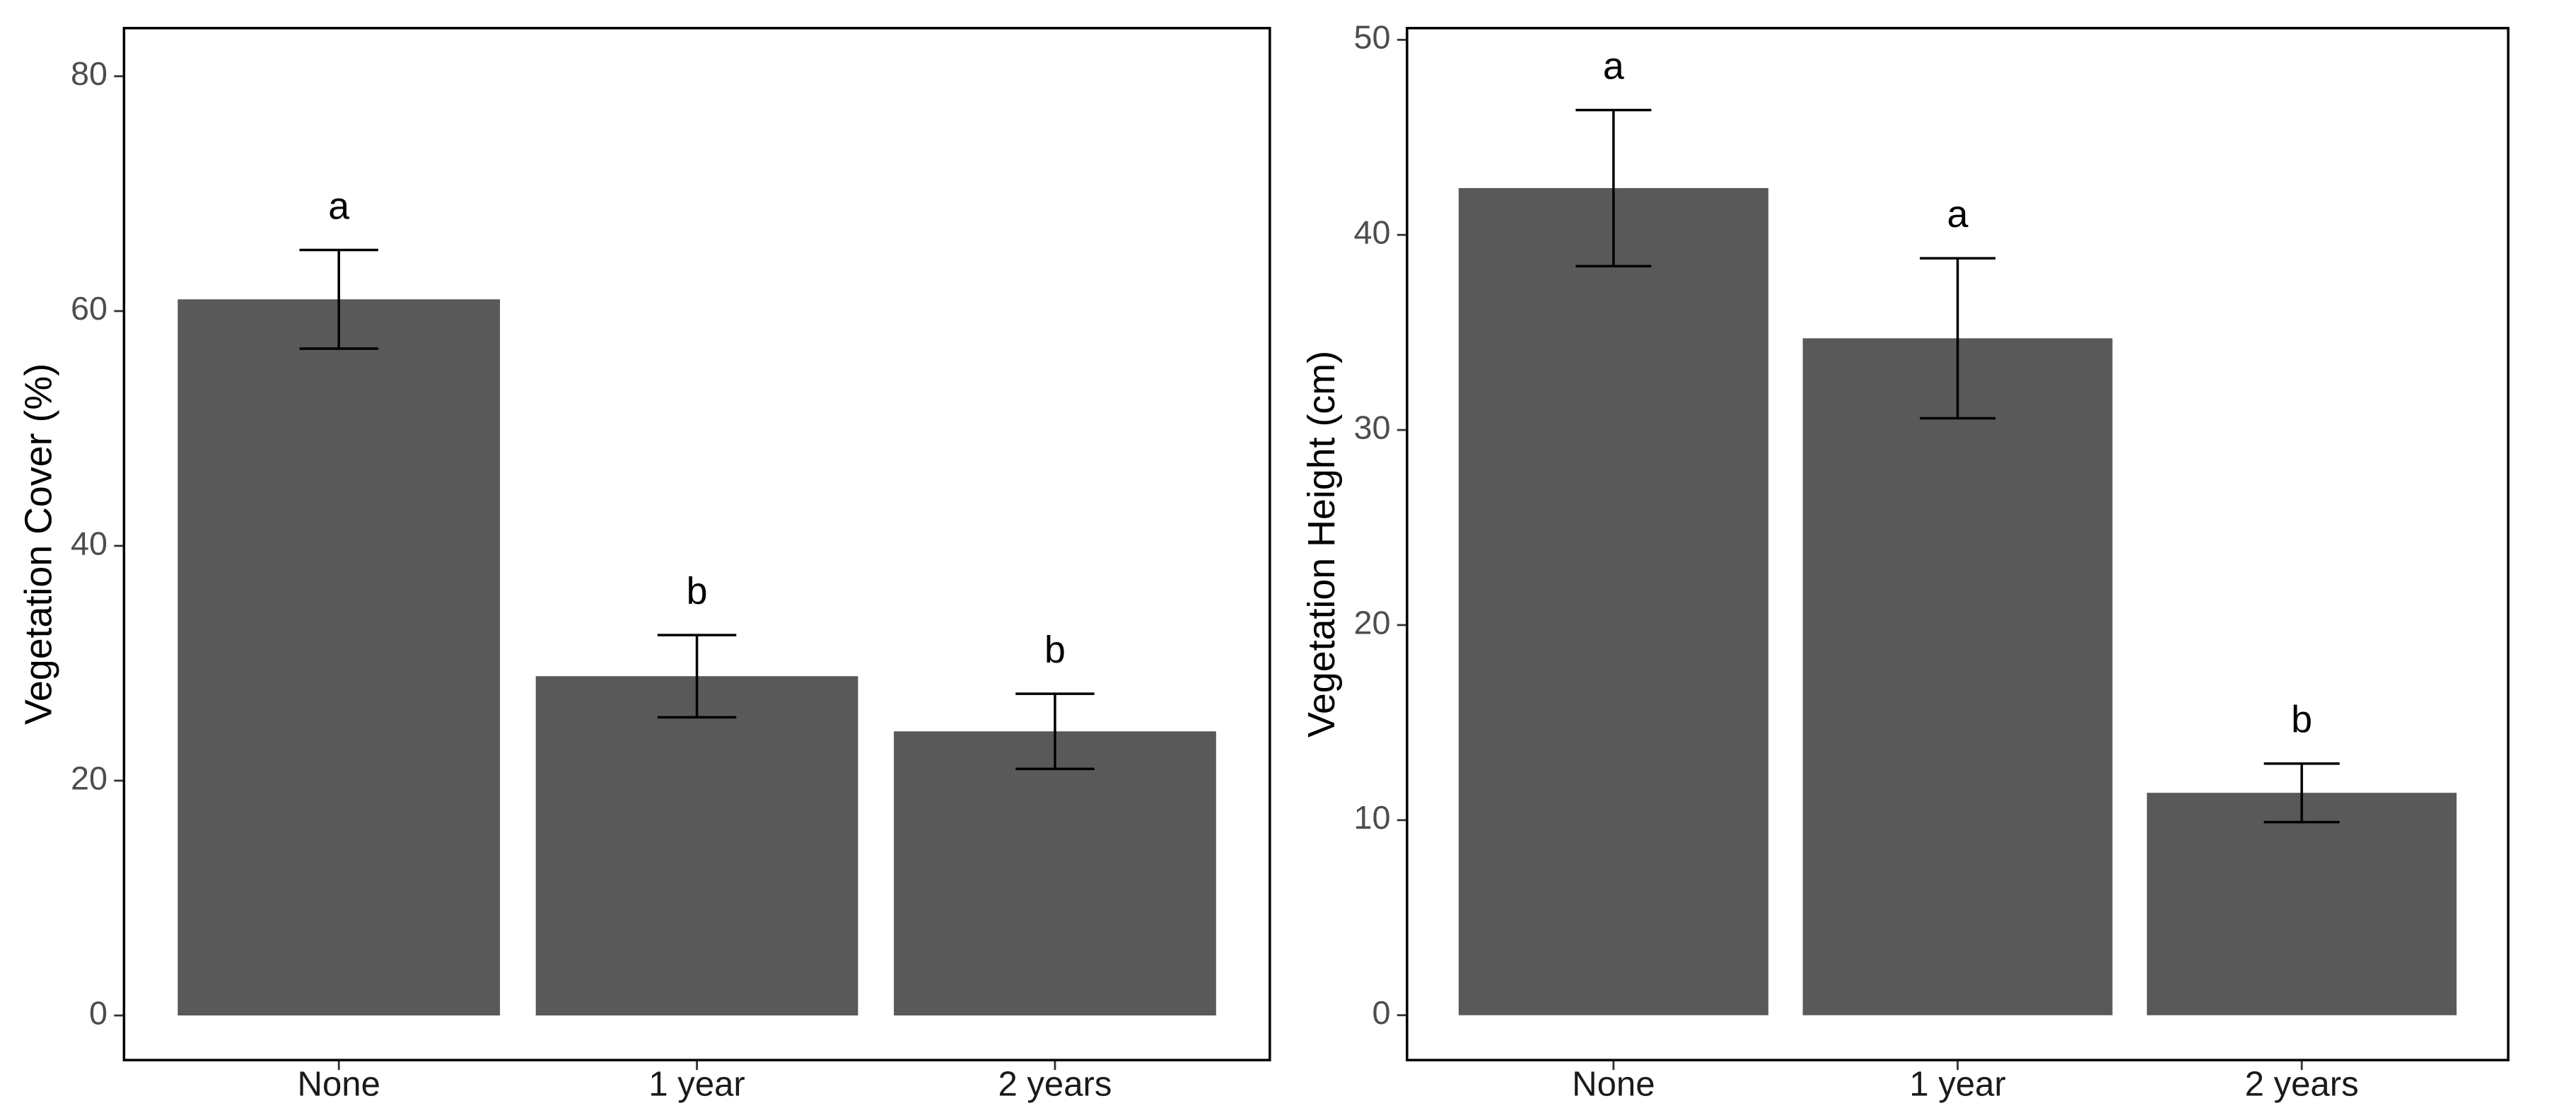  Describe the element at coordinates (1321, 544) in the screenshot. I see `y-axis-label: Vegetation Height (cm)` at that location.